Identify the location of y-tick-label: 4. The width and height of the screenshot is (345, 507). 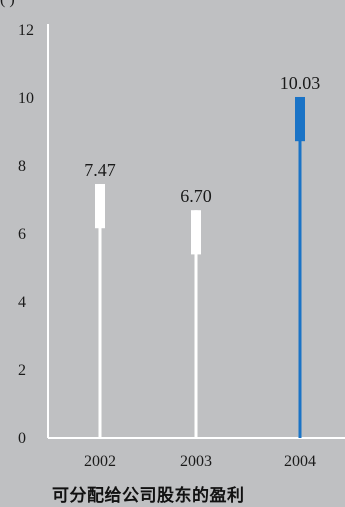
(22, 302).